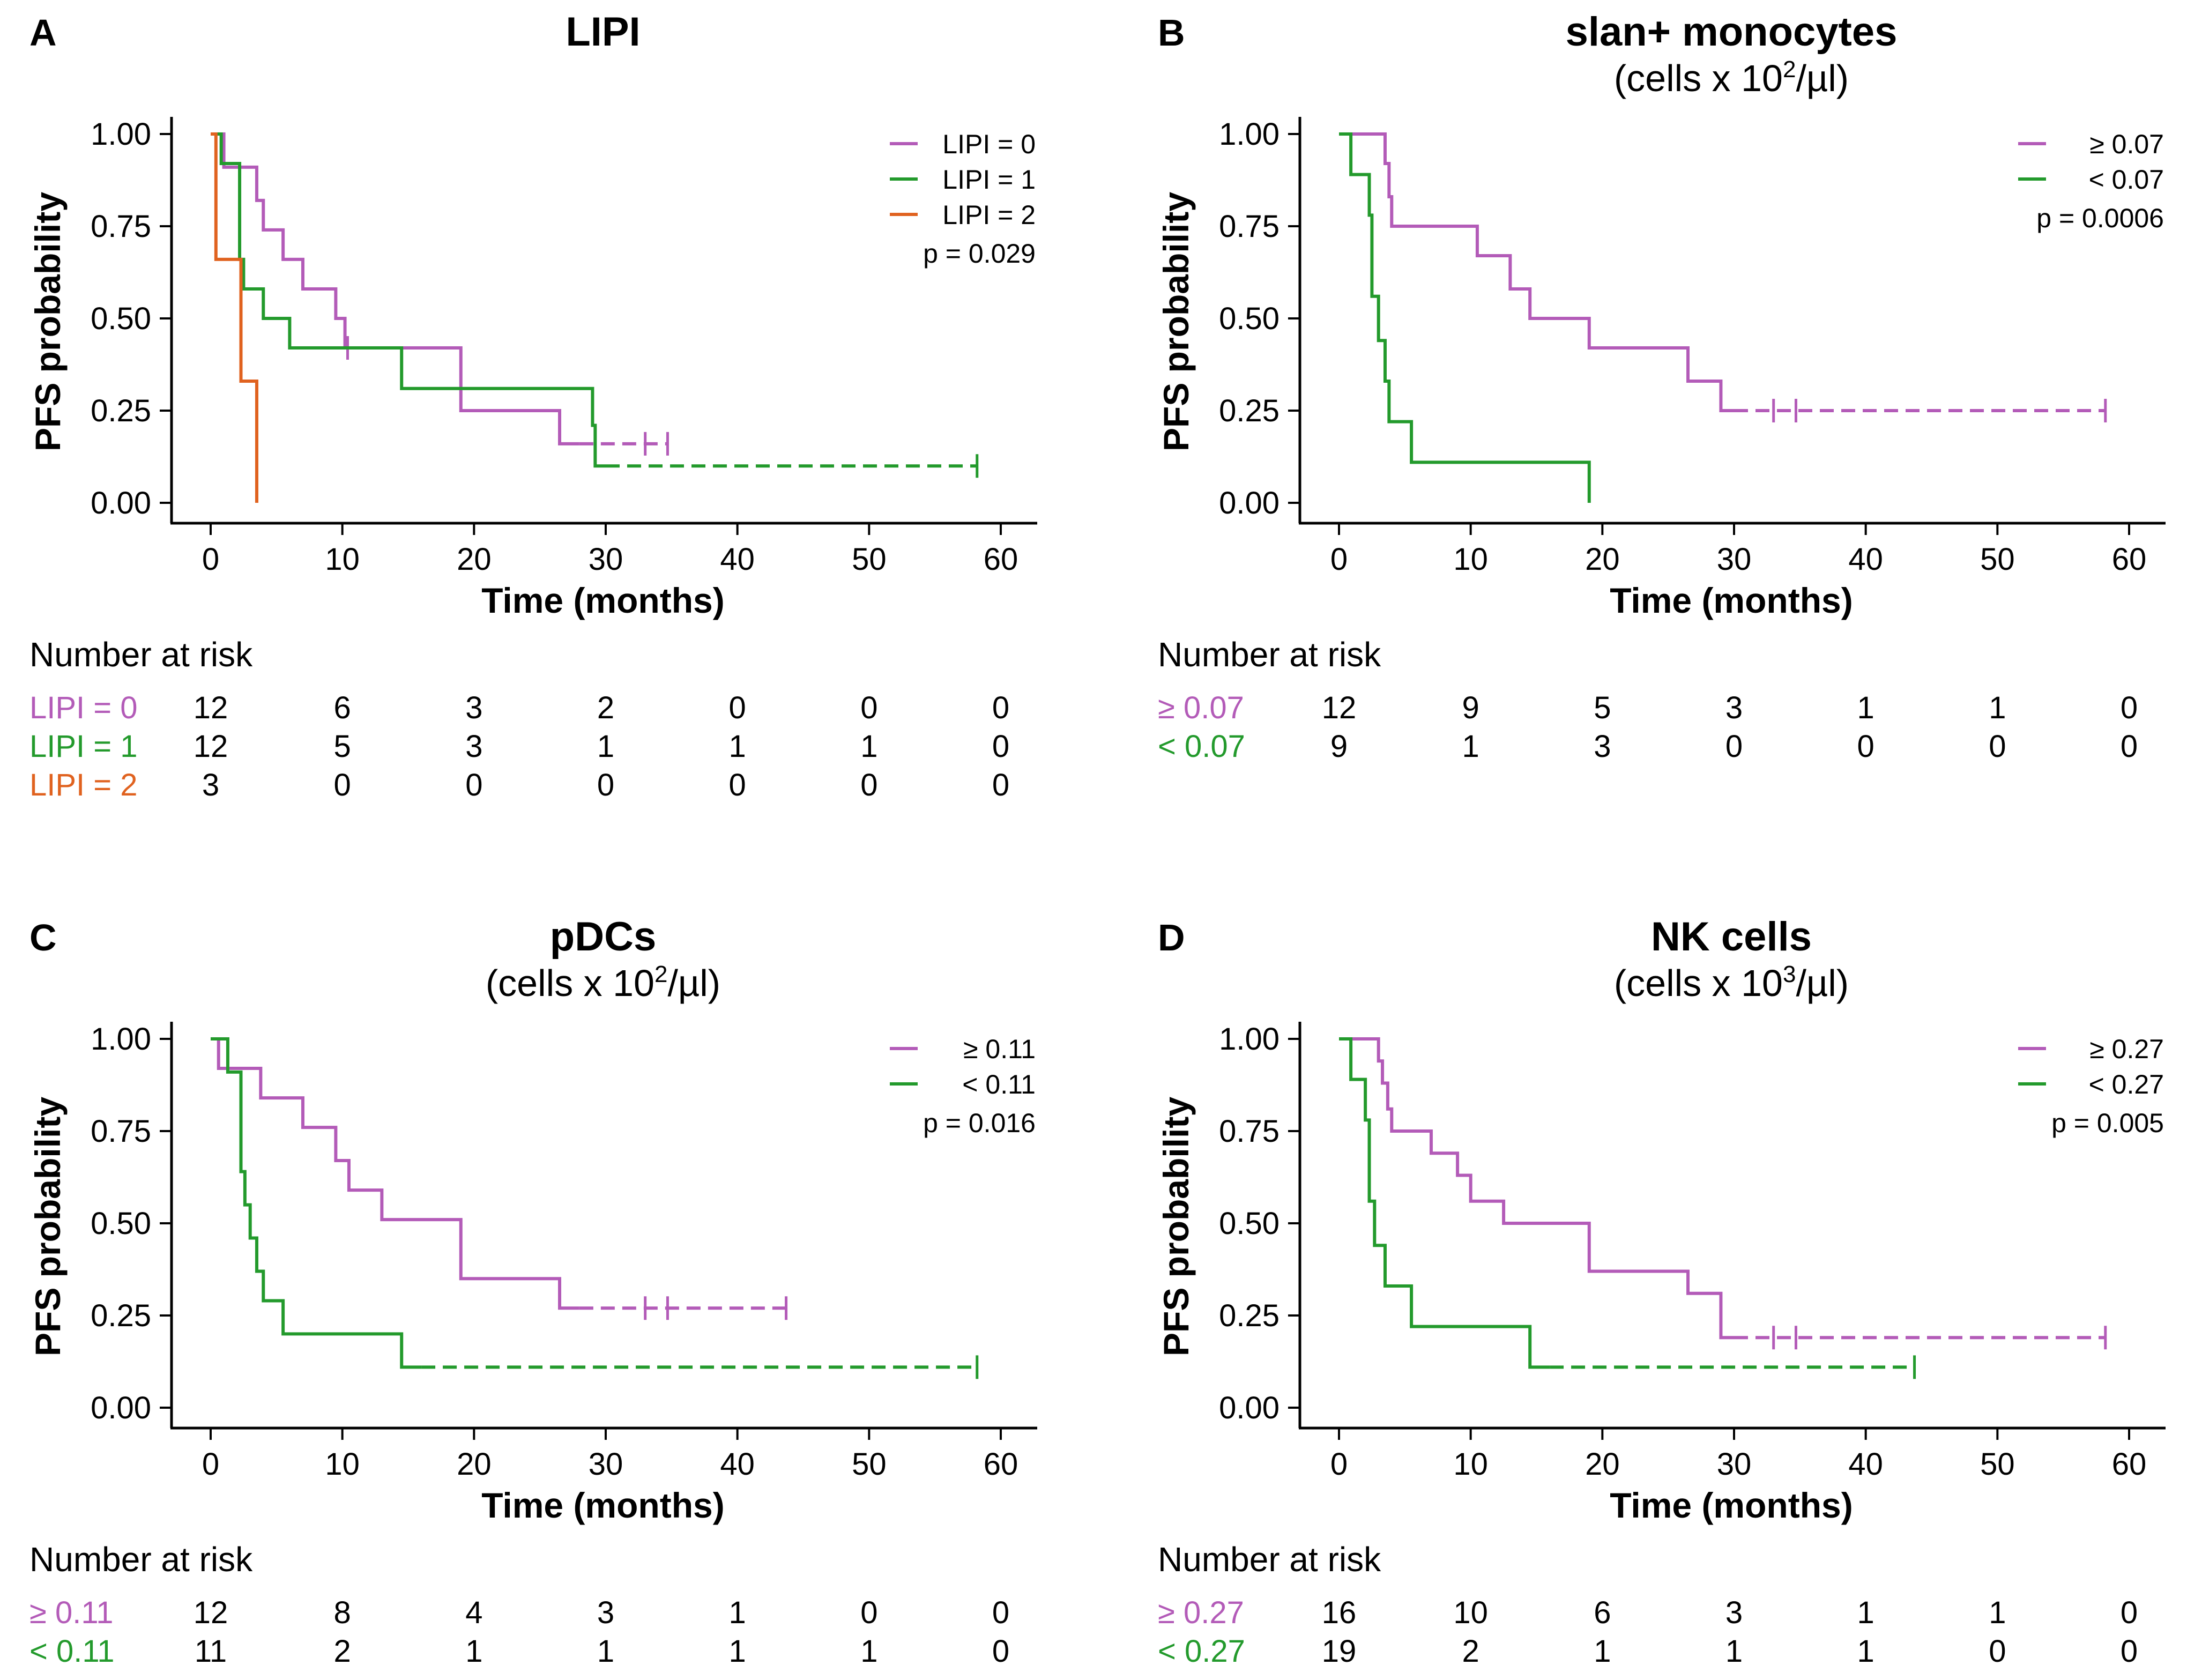  I want to click on p-value: p = 0.029, so click(979, 254).